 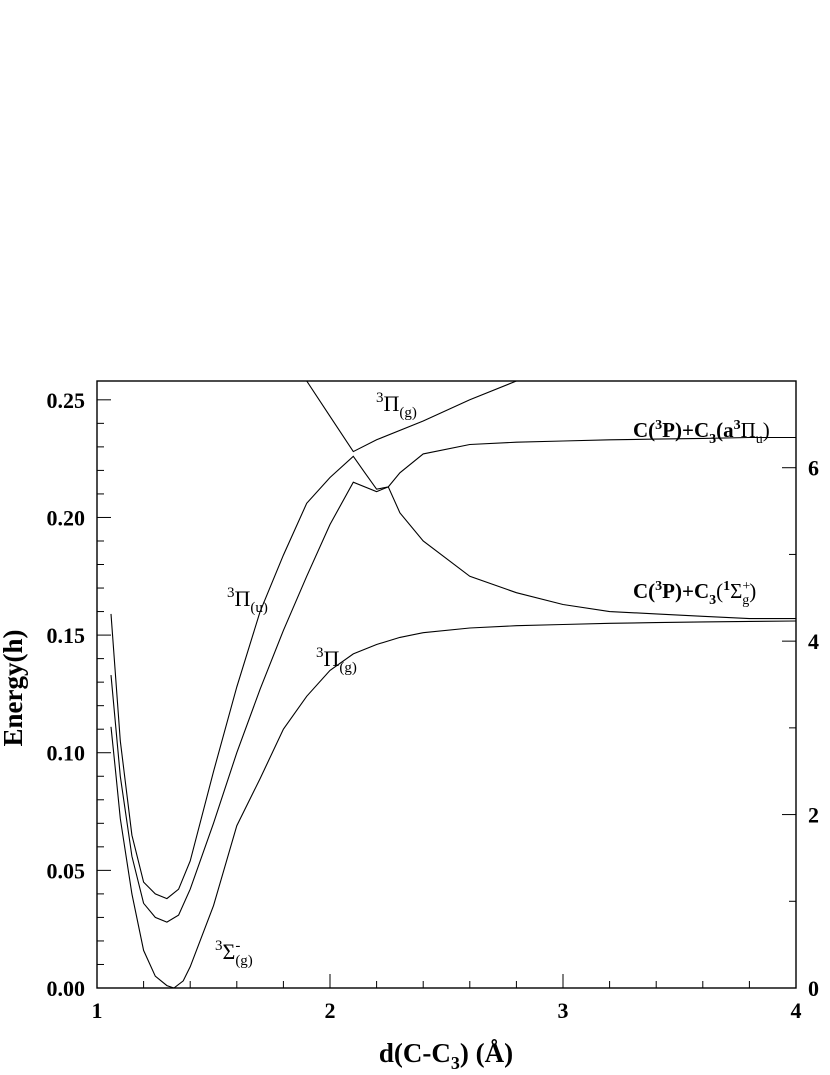 I want to click on x-axis-title: d(C-C3) (Å), so click(x=446, y=1055).